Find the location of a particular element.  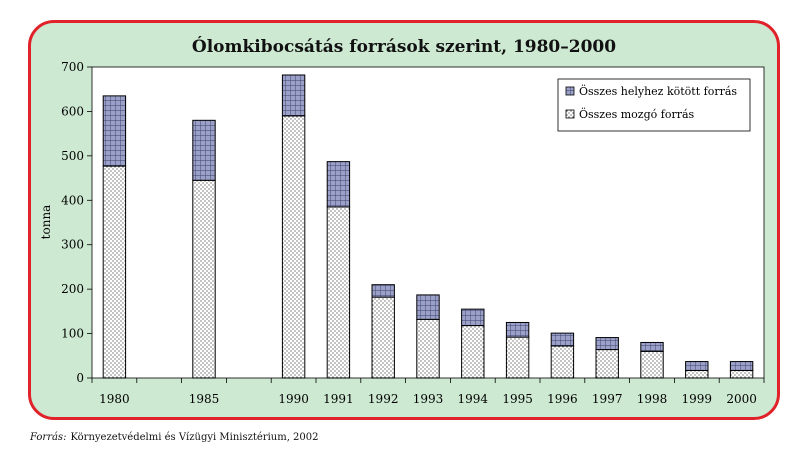

x-tick-label-1999: 1999 is located at coordinates (697, 399).